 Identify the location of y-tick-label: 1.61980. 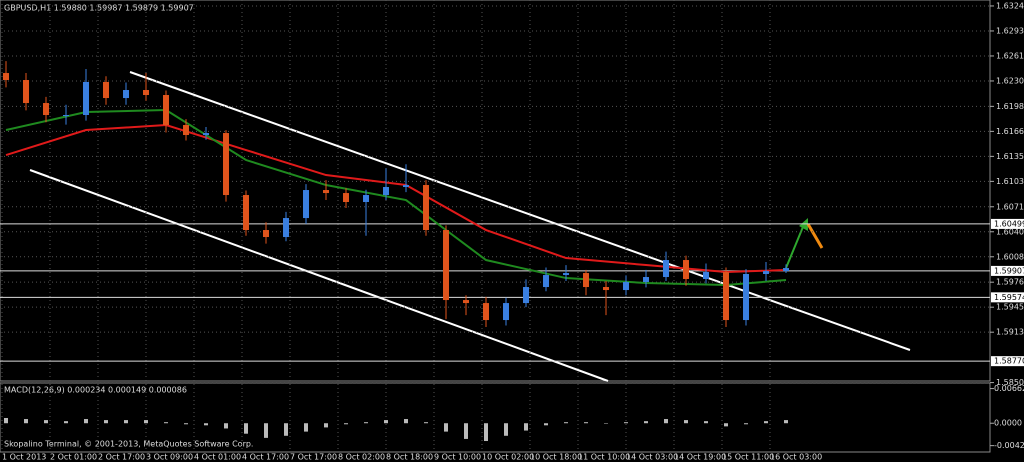
(1010, 106).